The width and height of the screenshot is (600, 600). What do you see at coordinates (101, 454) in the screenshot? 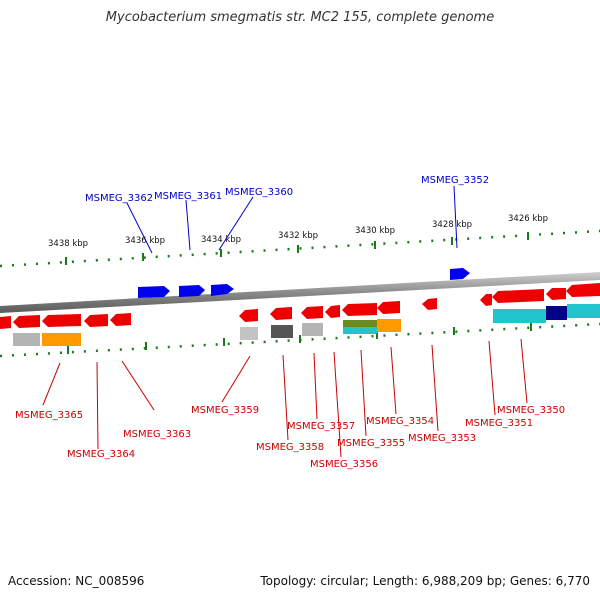
I see `gene-label-msmeg-3364: MSMEG_3364` at bounding box center [101, 454].